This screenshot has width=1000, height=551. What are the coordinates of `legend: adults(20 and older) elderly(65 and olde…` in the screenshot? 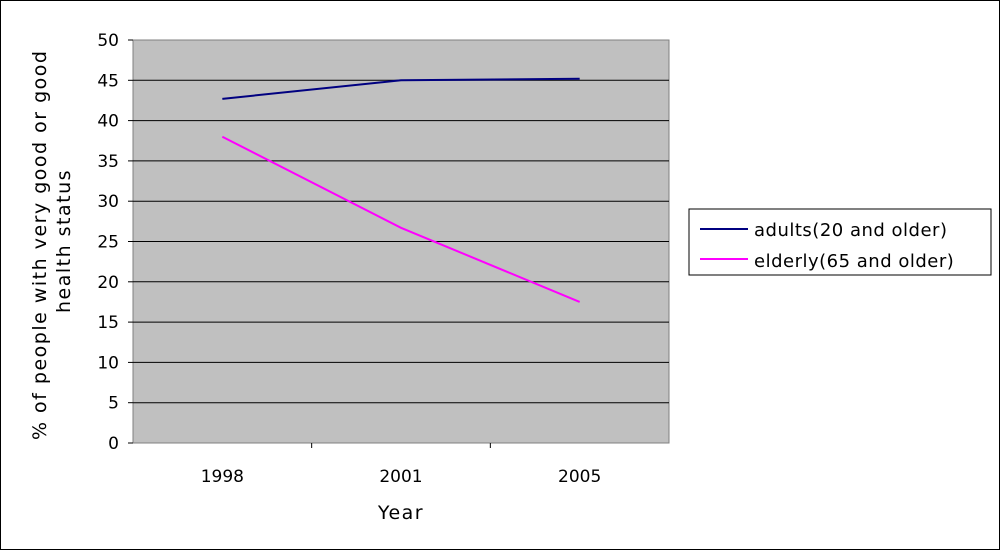 It's located at (840, 242).